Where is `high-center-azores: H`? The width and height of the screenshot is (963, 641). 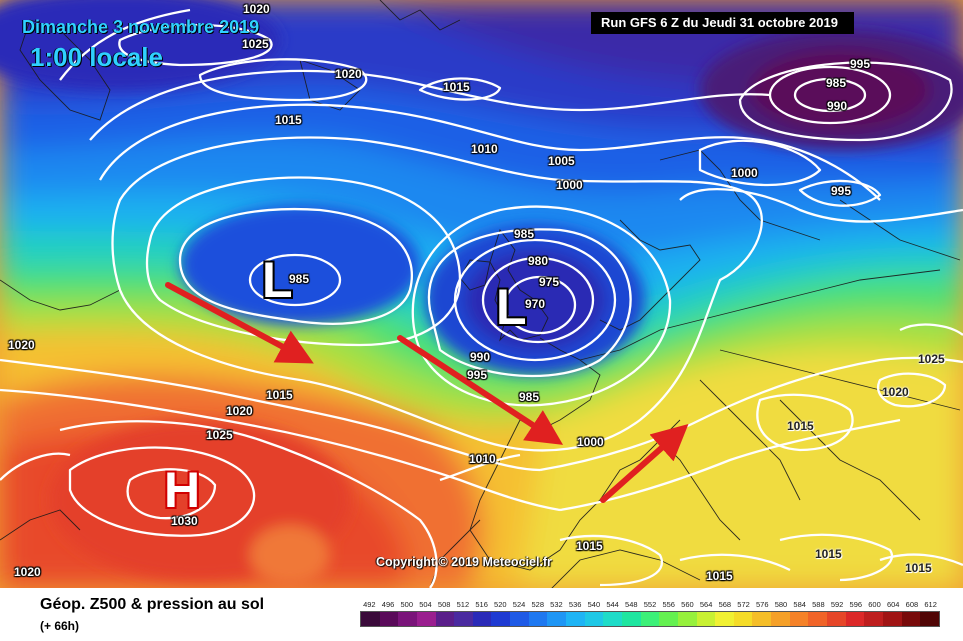
high-center-azores: H is located at coordinates (182, 490).